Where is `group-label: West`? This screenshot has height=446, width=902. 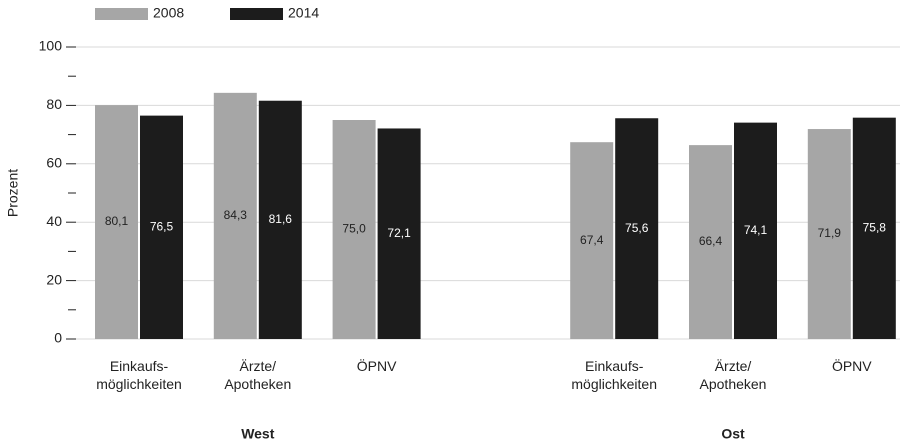
group-label: West is located at coordinates (258, 434).